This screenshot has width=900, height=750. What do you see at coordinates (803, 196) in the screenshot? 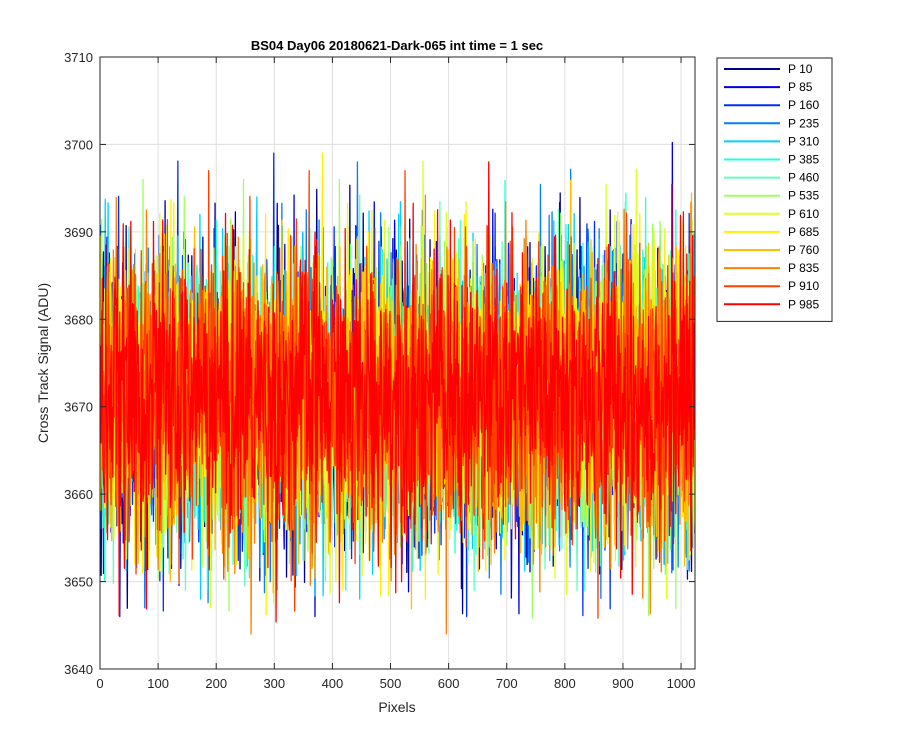
I see `legend-entry-label: P 535` at bounding box center [803, 196].